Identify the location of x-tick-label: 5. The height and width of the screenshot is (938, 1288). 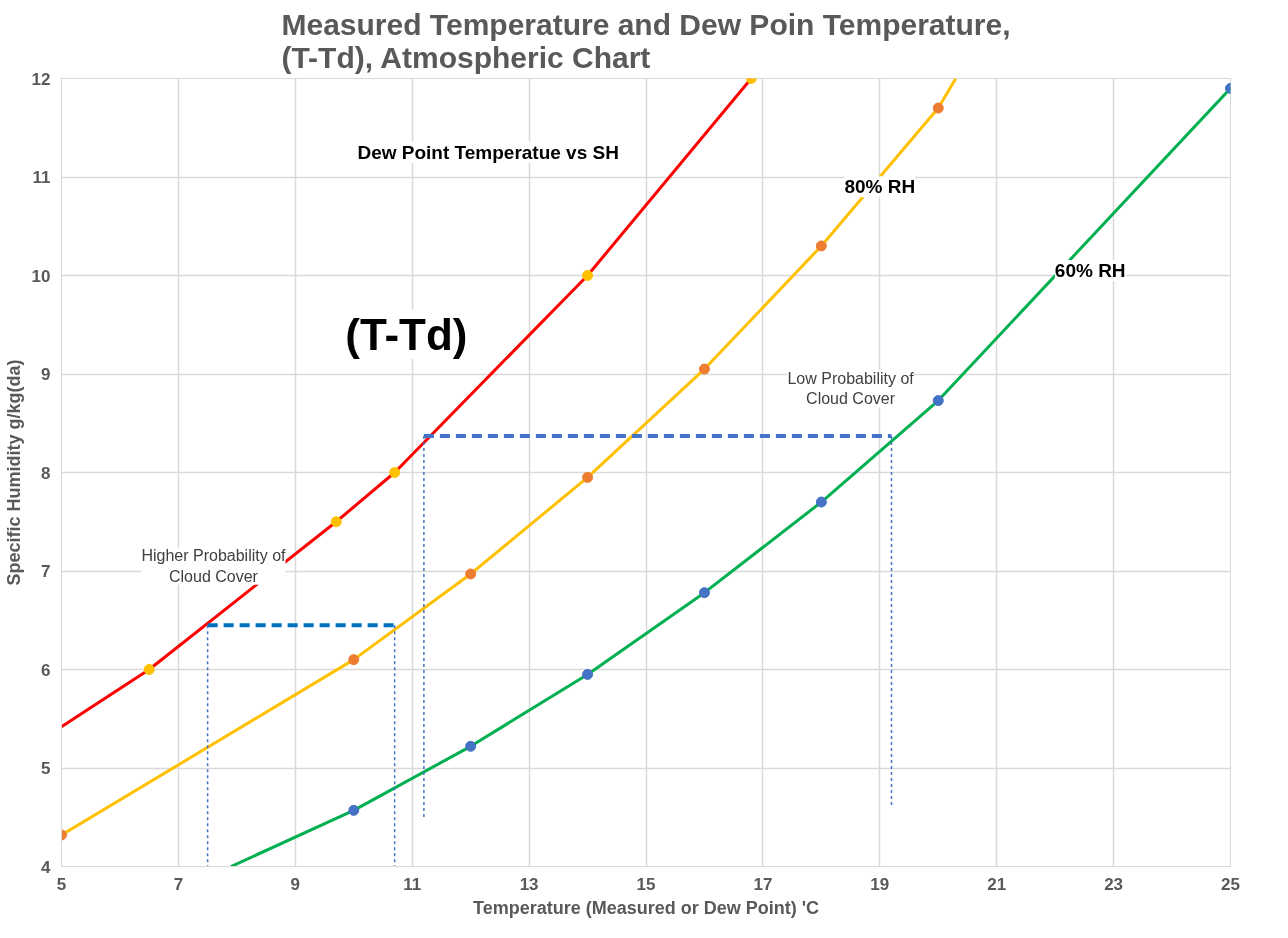
(61, 884).